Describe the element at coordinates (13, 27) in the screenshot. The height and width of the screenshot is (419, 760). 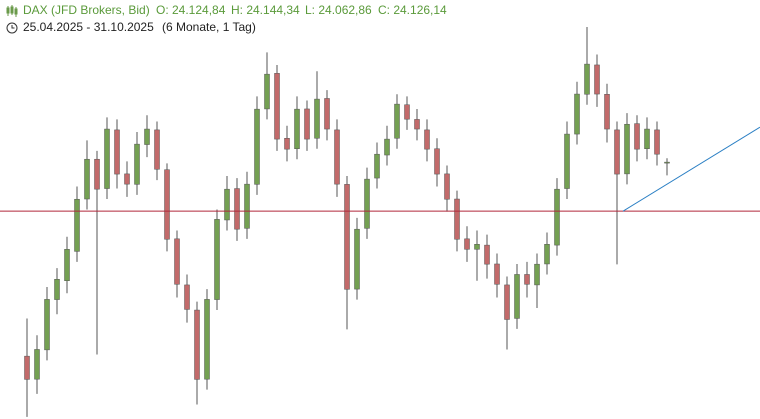
I see `clock-hands` at that location.